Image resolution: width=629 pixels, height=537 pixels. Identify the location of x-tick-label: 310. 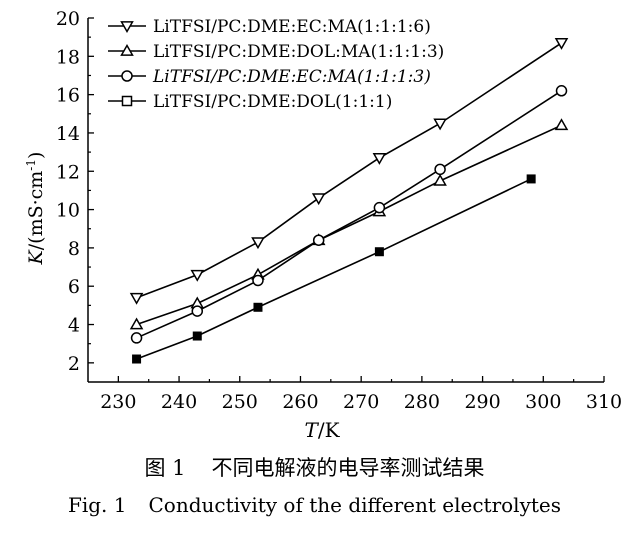
(604, 402).